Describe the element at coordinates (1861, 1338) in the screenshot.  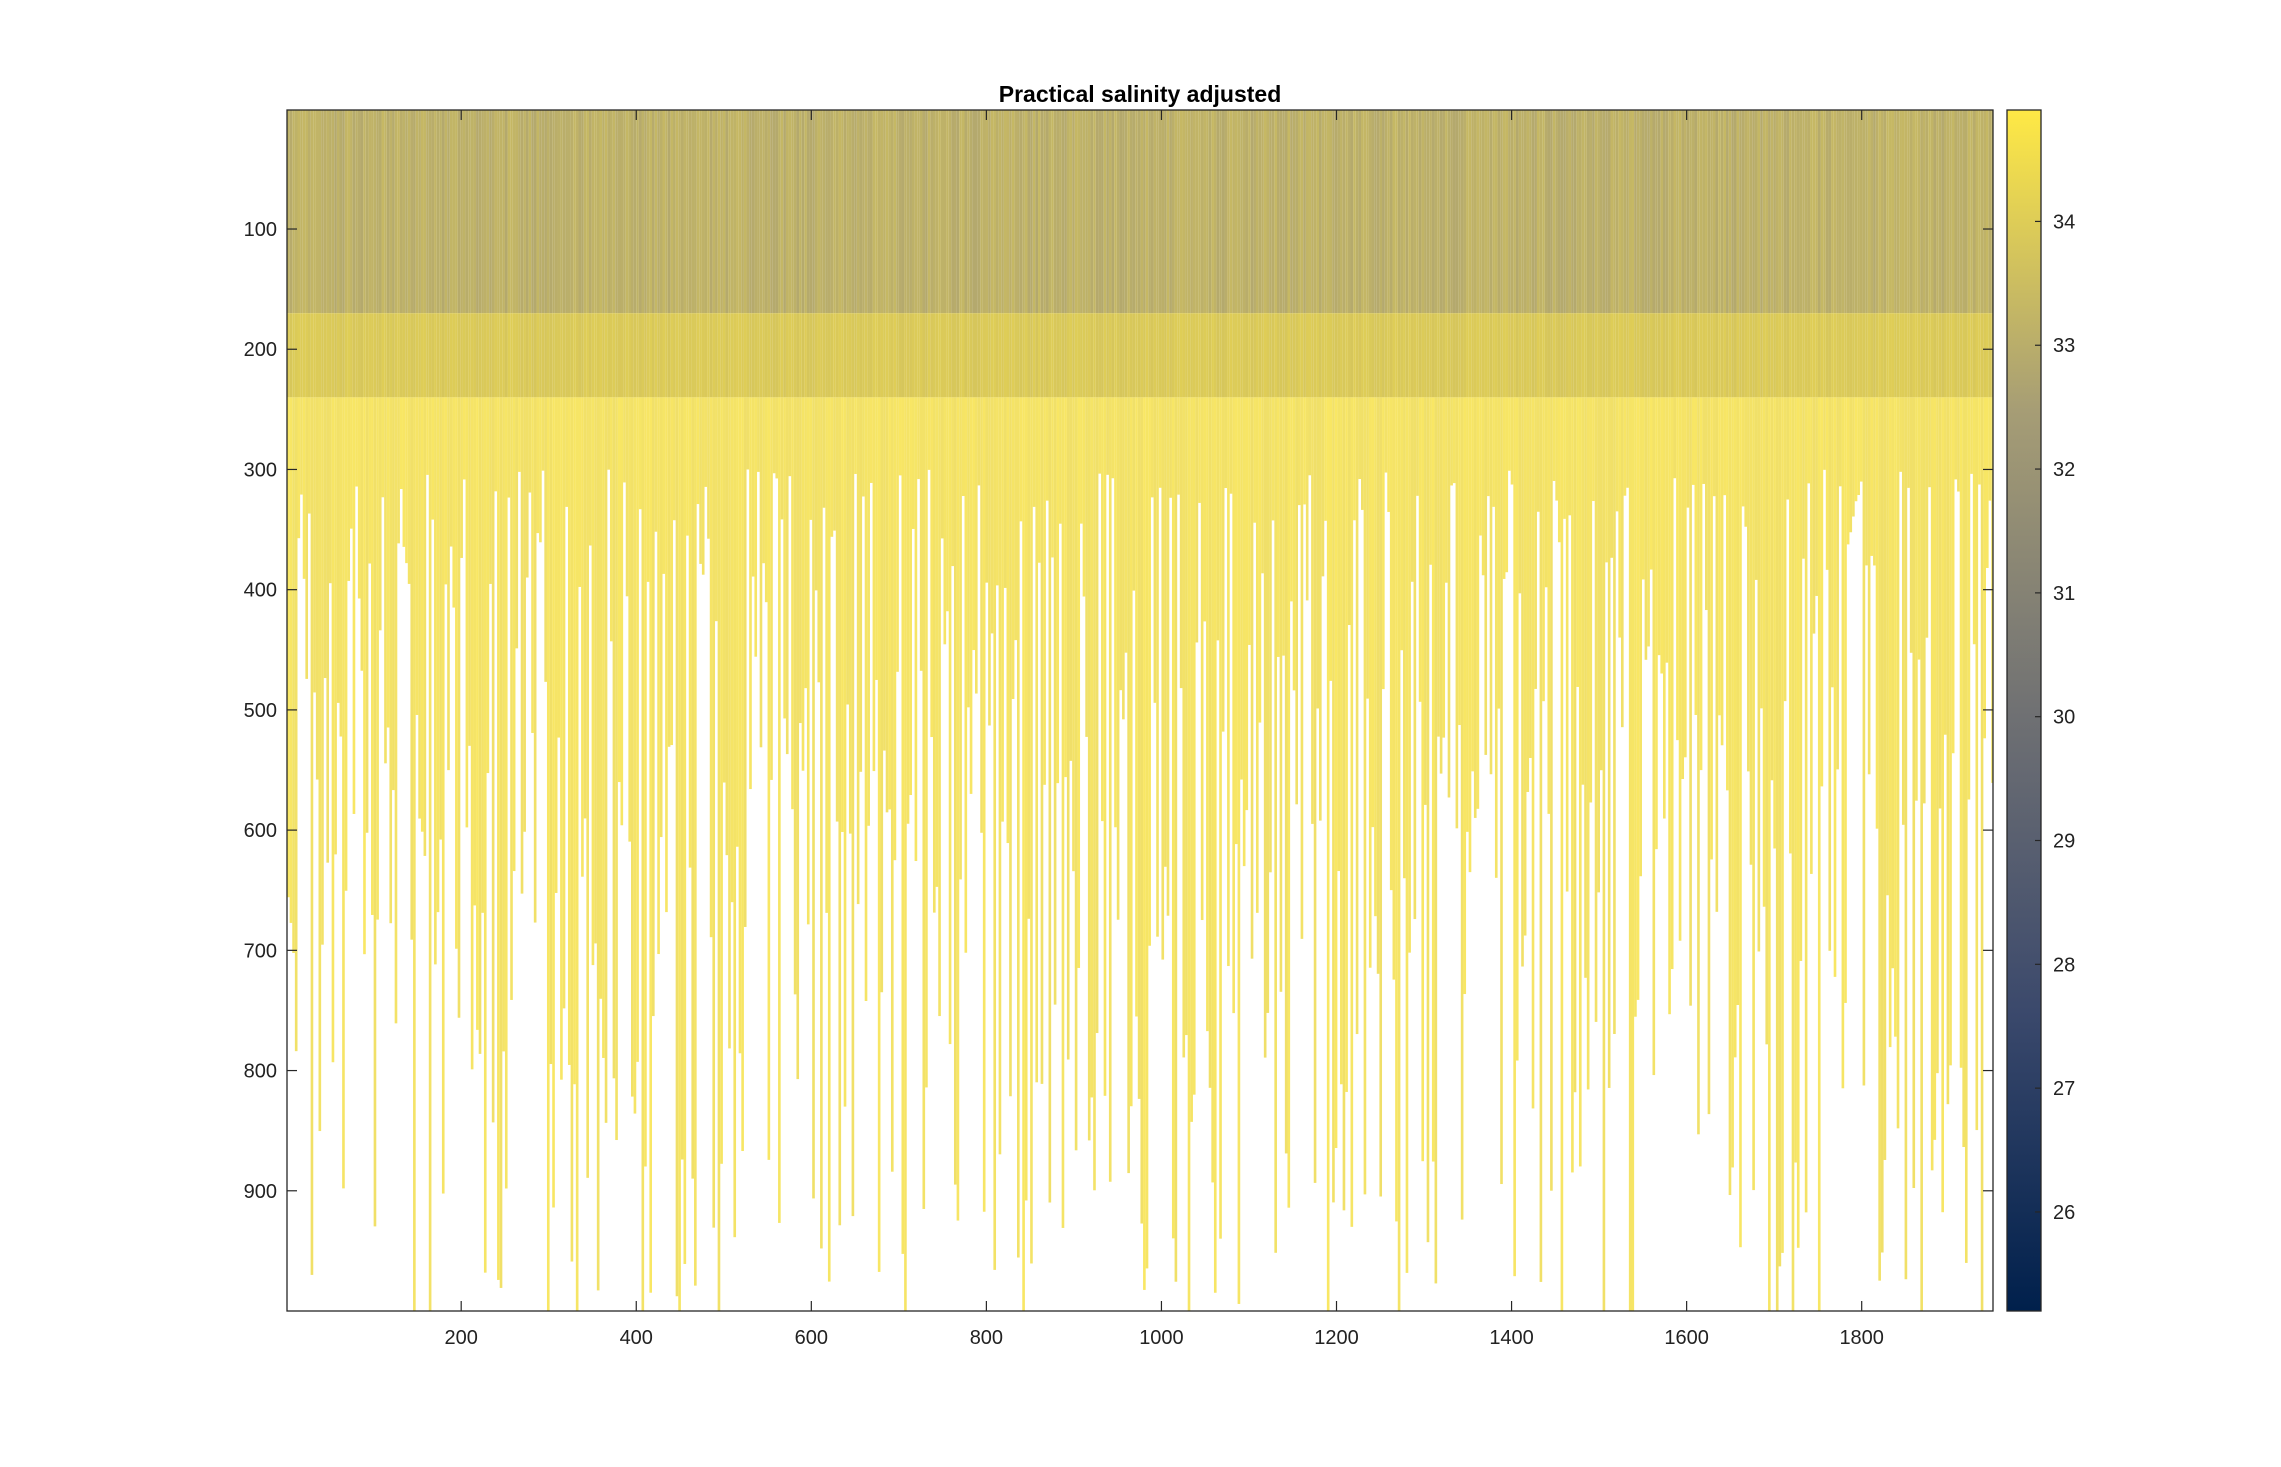
I see `x-tick-label: 1800` at that location.